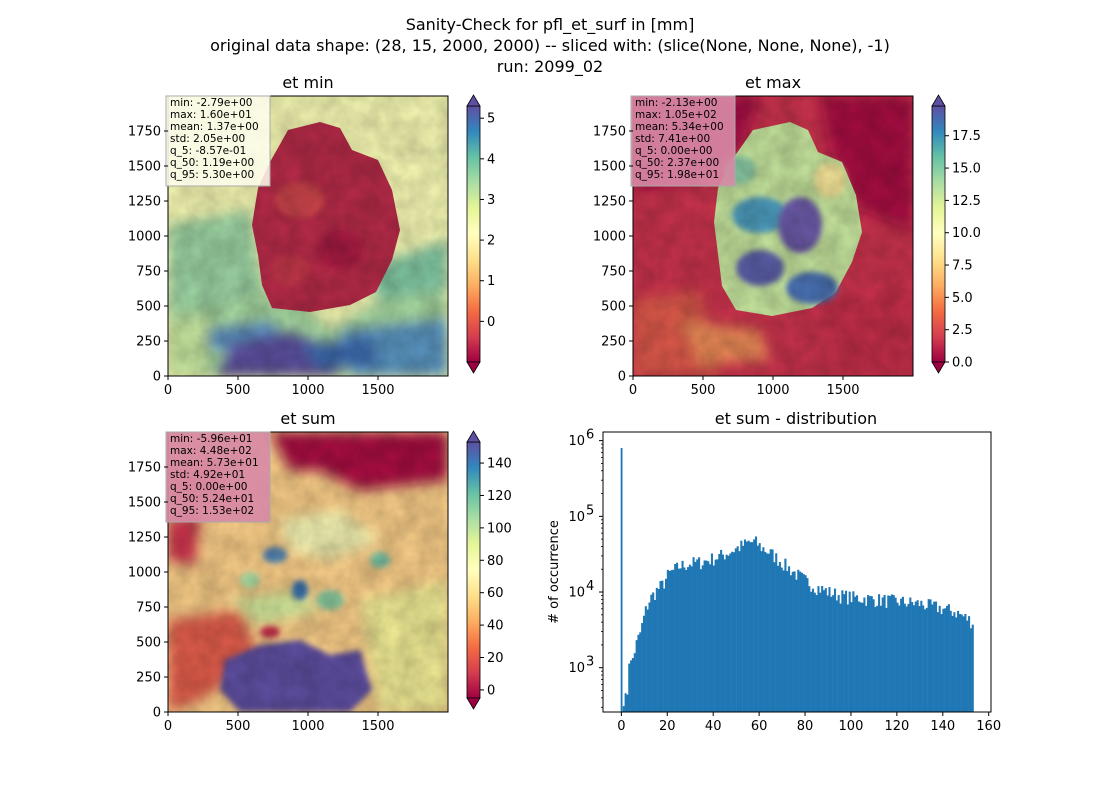  I want to click on y-axis-label: # of occurrence, so click(554, 572).